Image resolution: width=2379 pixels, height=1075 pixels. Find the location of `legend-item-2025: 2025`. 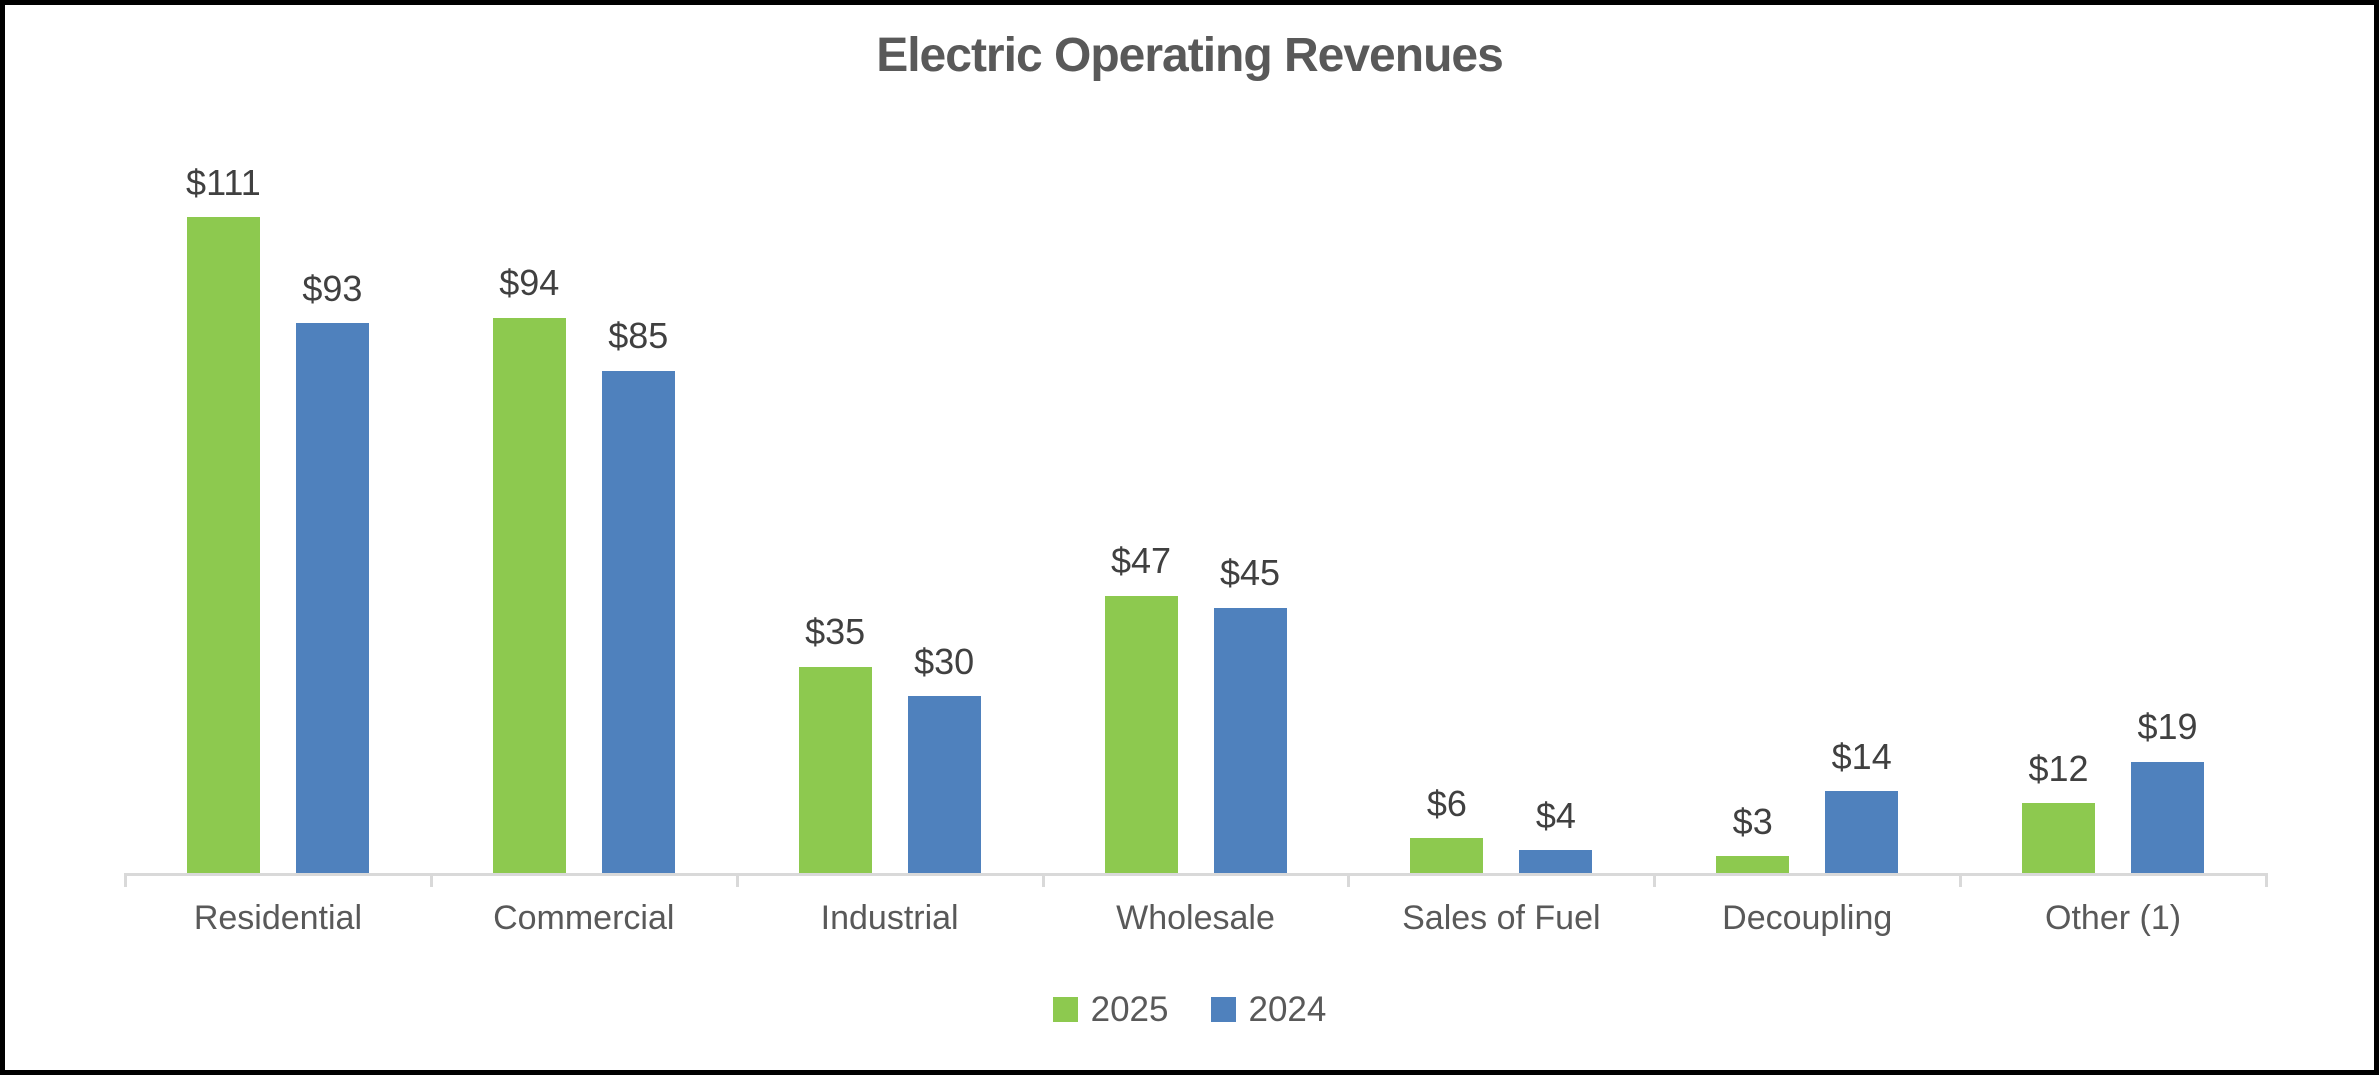

legend-item-2025: 2025 is located at coordinates (1110, 1009).